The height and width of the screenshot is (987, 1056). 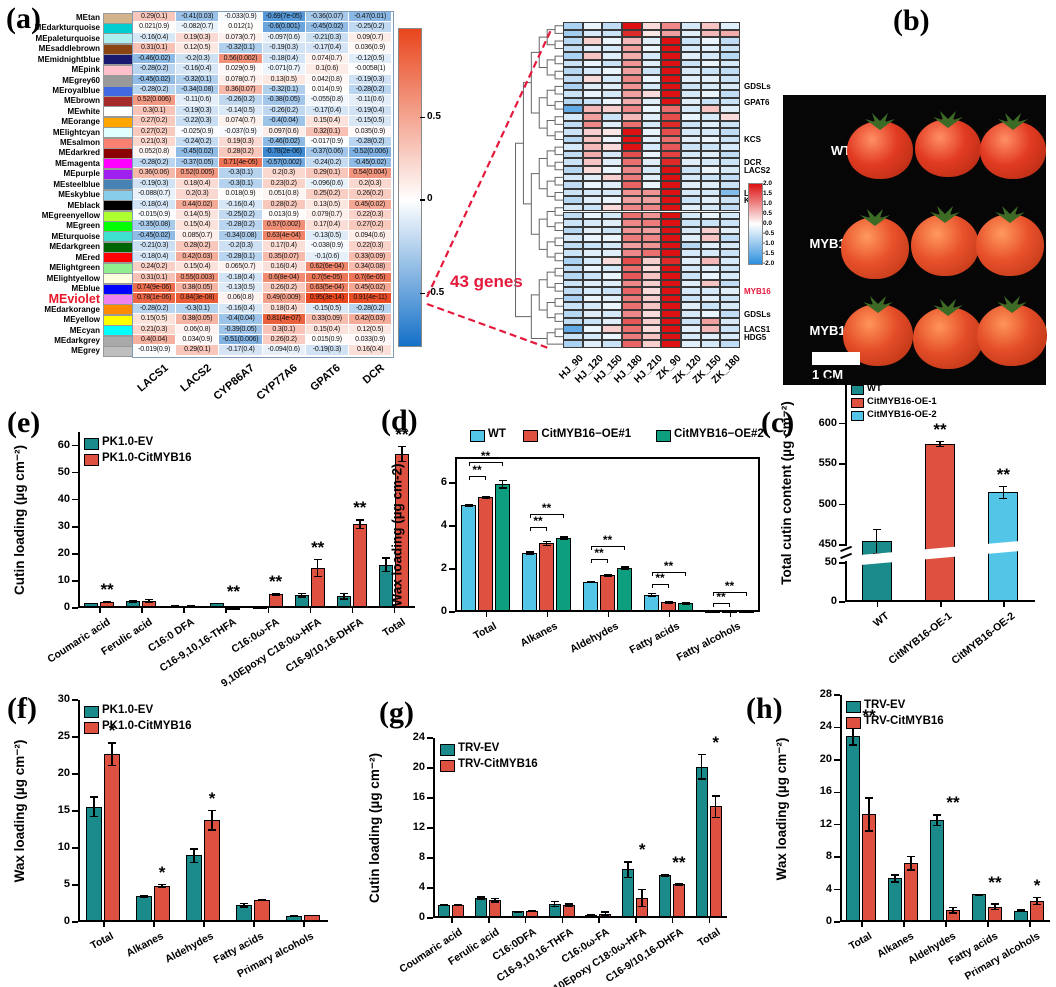 What do you see at coordinates (154, 100) in the screenshot?
I see `correlation-cell: 0.52(0.006)` at bounding box center [154, 100].